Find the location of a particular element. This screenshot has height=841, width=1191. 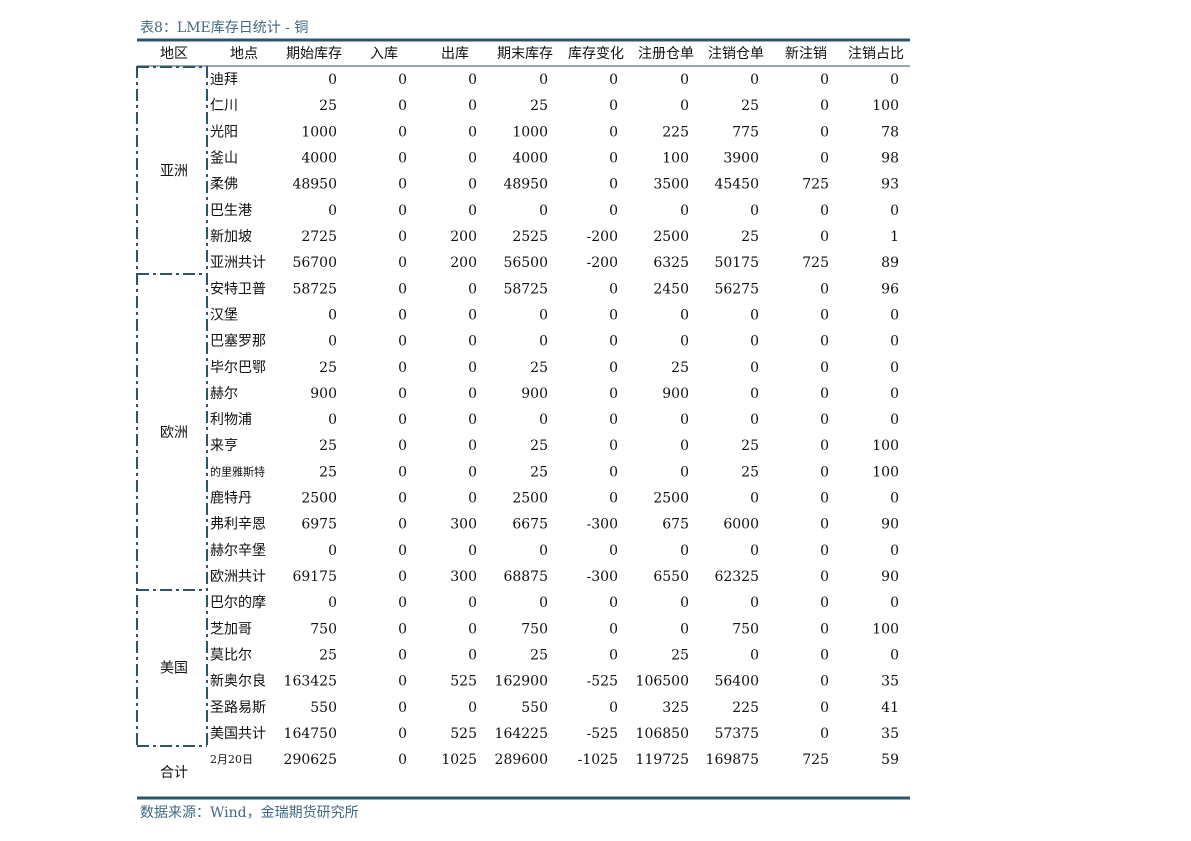

number-cell: 90 is located at coordinates (890, 525).